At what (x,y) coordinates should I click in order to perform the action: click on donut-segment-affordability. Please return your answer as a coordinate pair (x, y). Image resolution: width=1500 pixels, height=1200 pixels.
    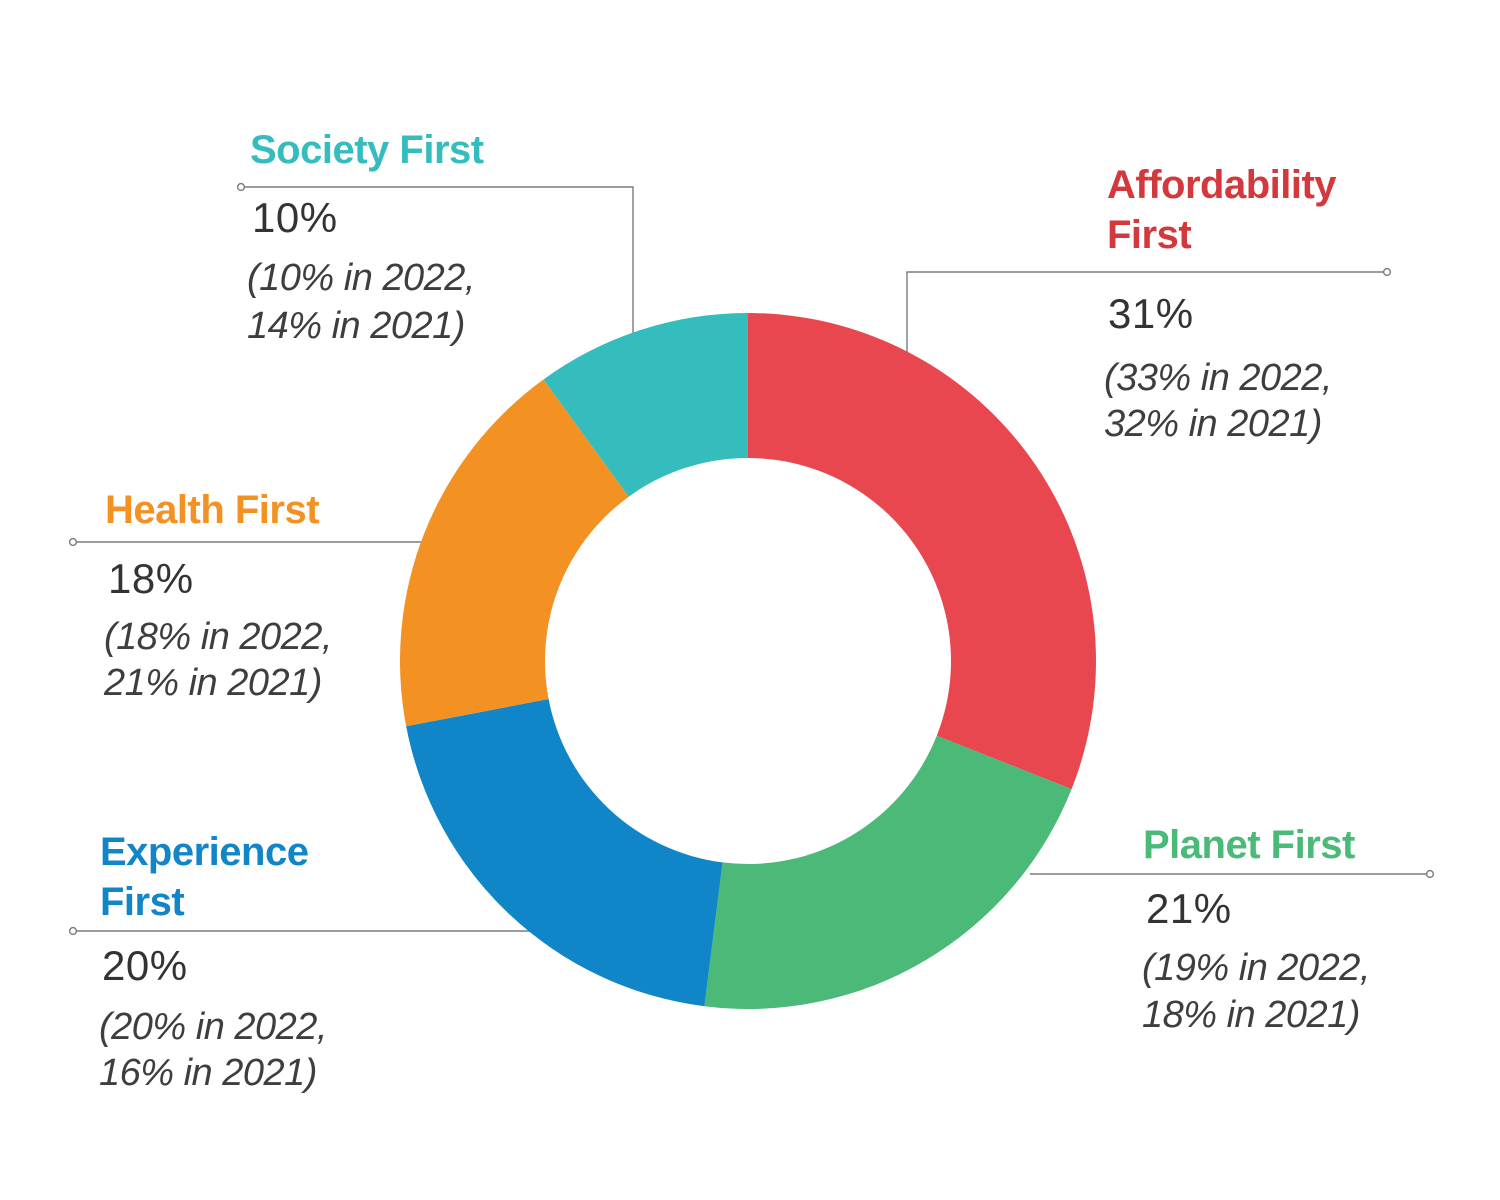
    Looking at the image, I should click on (922, 551).